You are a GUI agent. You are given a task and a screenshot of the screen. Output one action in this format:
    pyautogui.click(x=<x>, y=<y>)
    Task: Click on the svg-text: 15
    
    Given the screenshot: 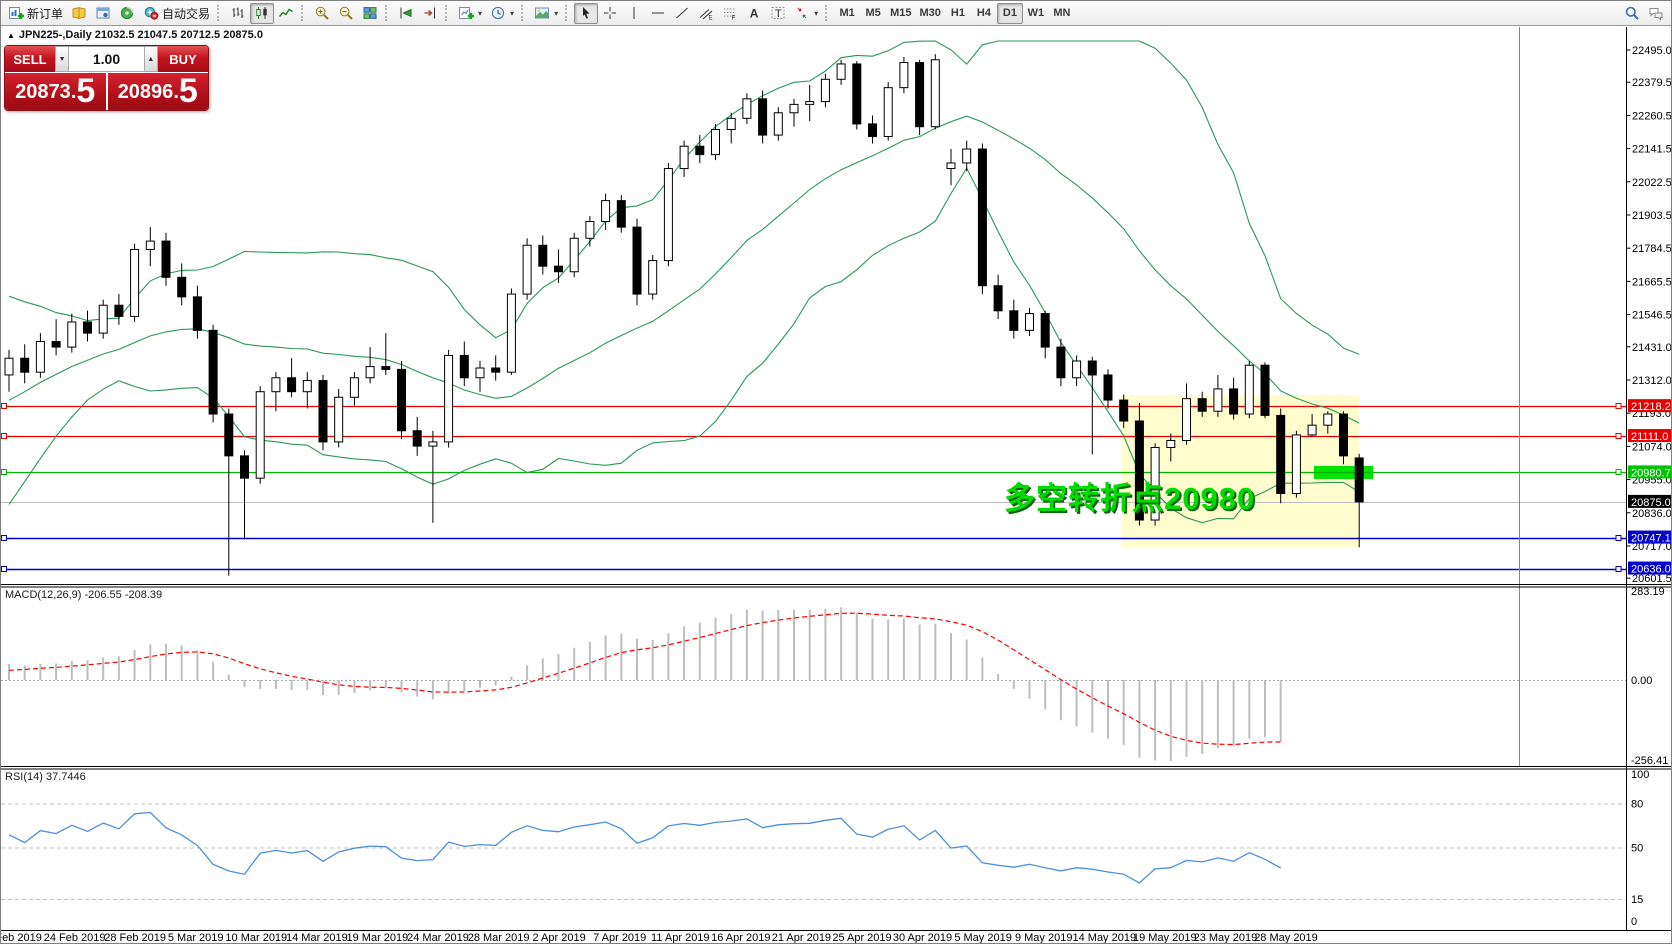 What is the action you would take?
    pyautogui.click(x=1637, y=900)
    